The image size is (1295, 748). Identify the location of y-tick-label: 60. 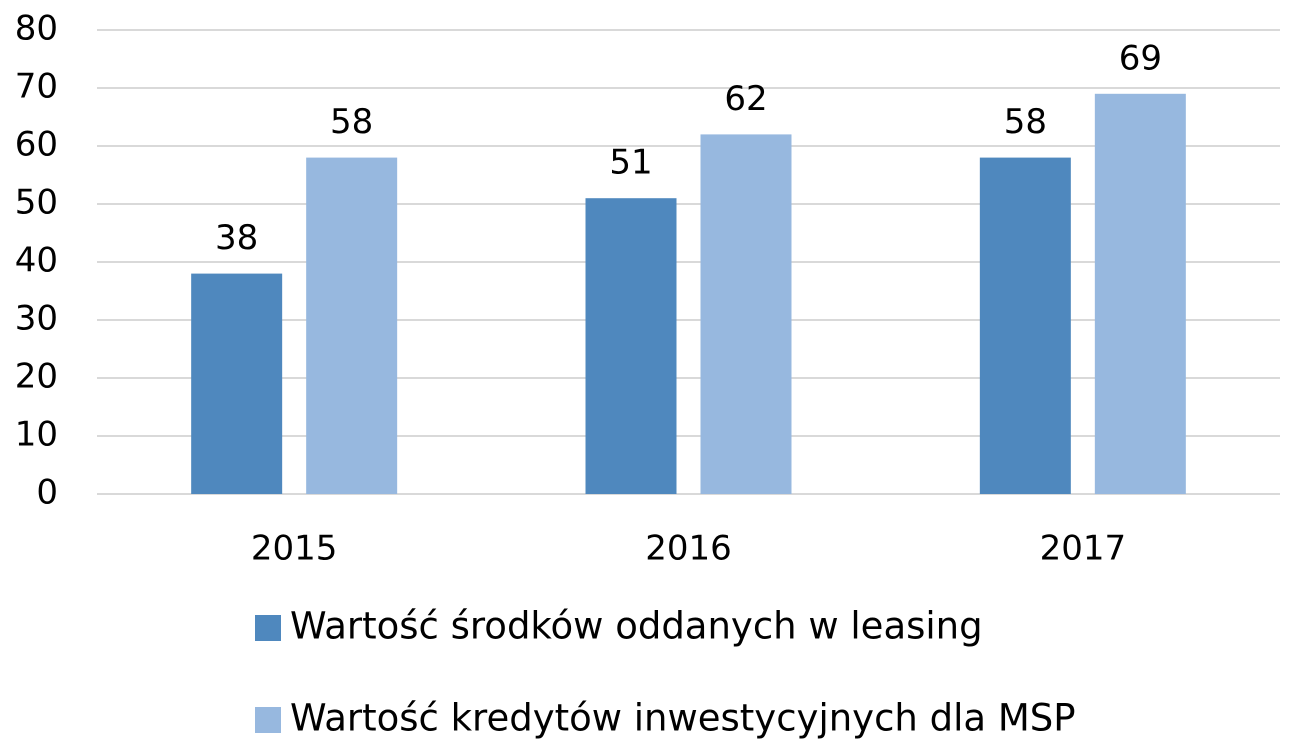
(36, 145).